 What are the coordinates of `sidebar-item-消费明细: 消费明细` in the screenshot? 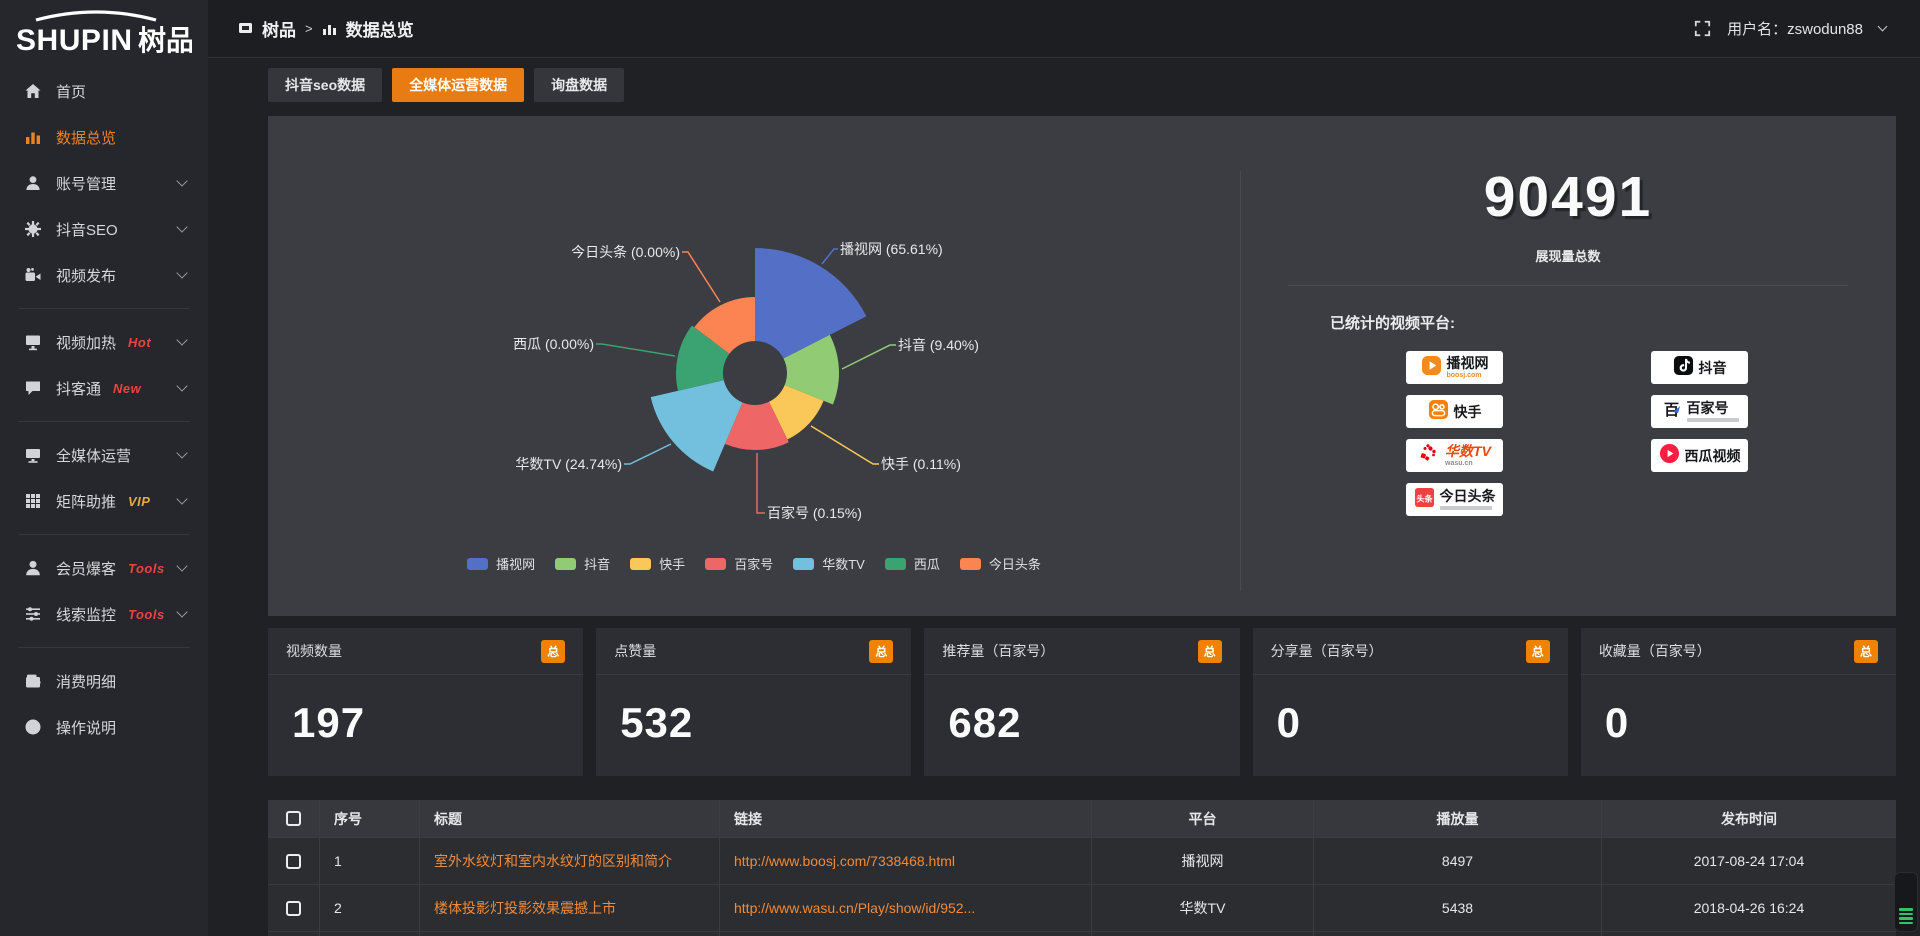 It's located at (104, 681).